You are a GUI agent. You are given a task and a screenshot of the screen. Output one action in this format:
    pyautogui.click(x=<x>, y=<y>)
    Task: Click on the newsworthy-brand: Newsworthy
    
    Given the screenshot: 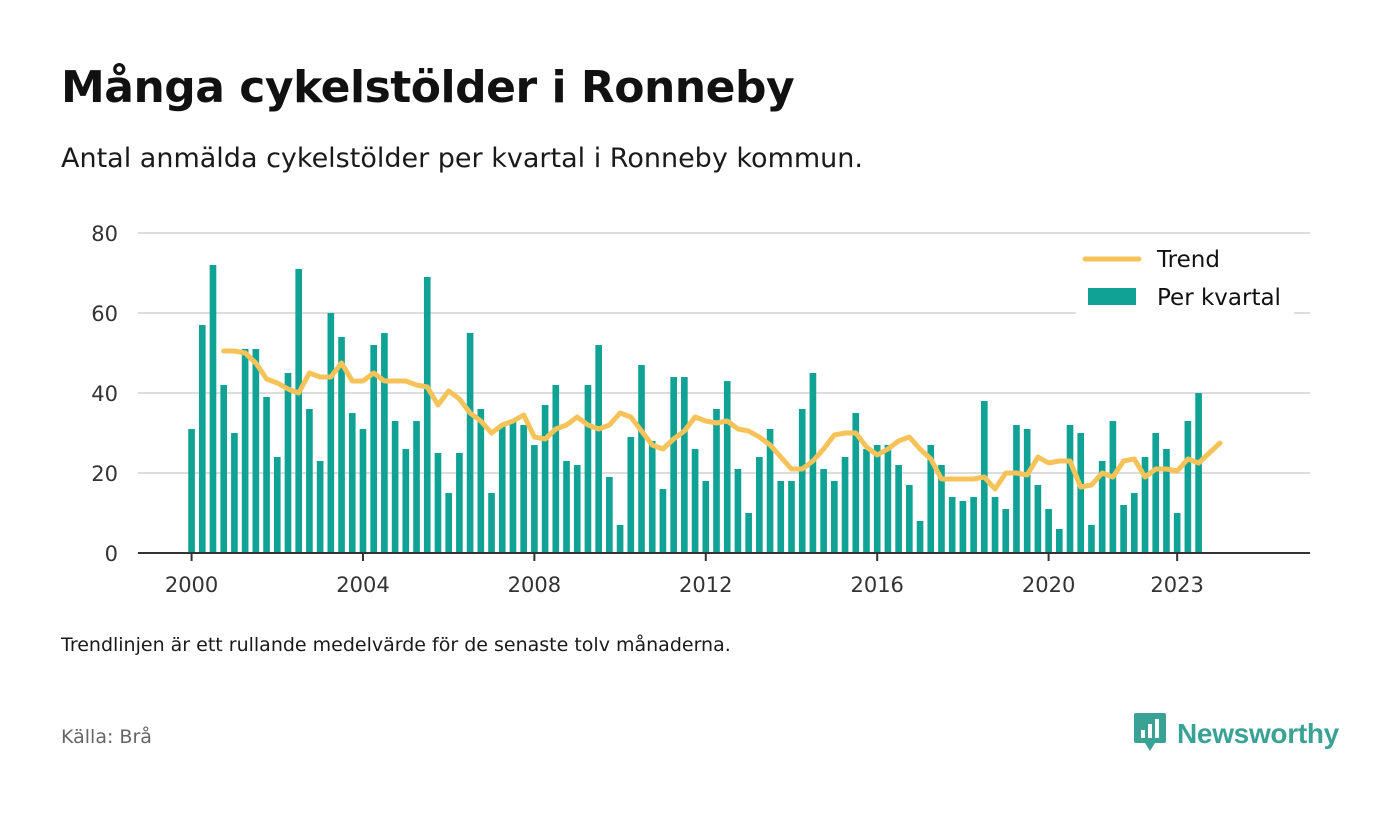 What is the action you would take?
    pyautogui.click(x=1236, y=734)
    